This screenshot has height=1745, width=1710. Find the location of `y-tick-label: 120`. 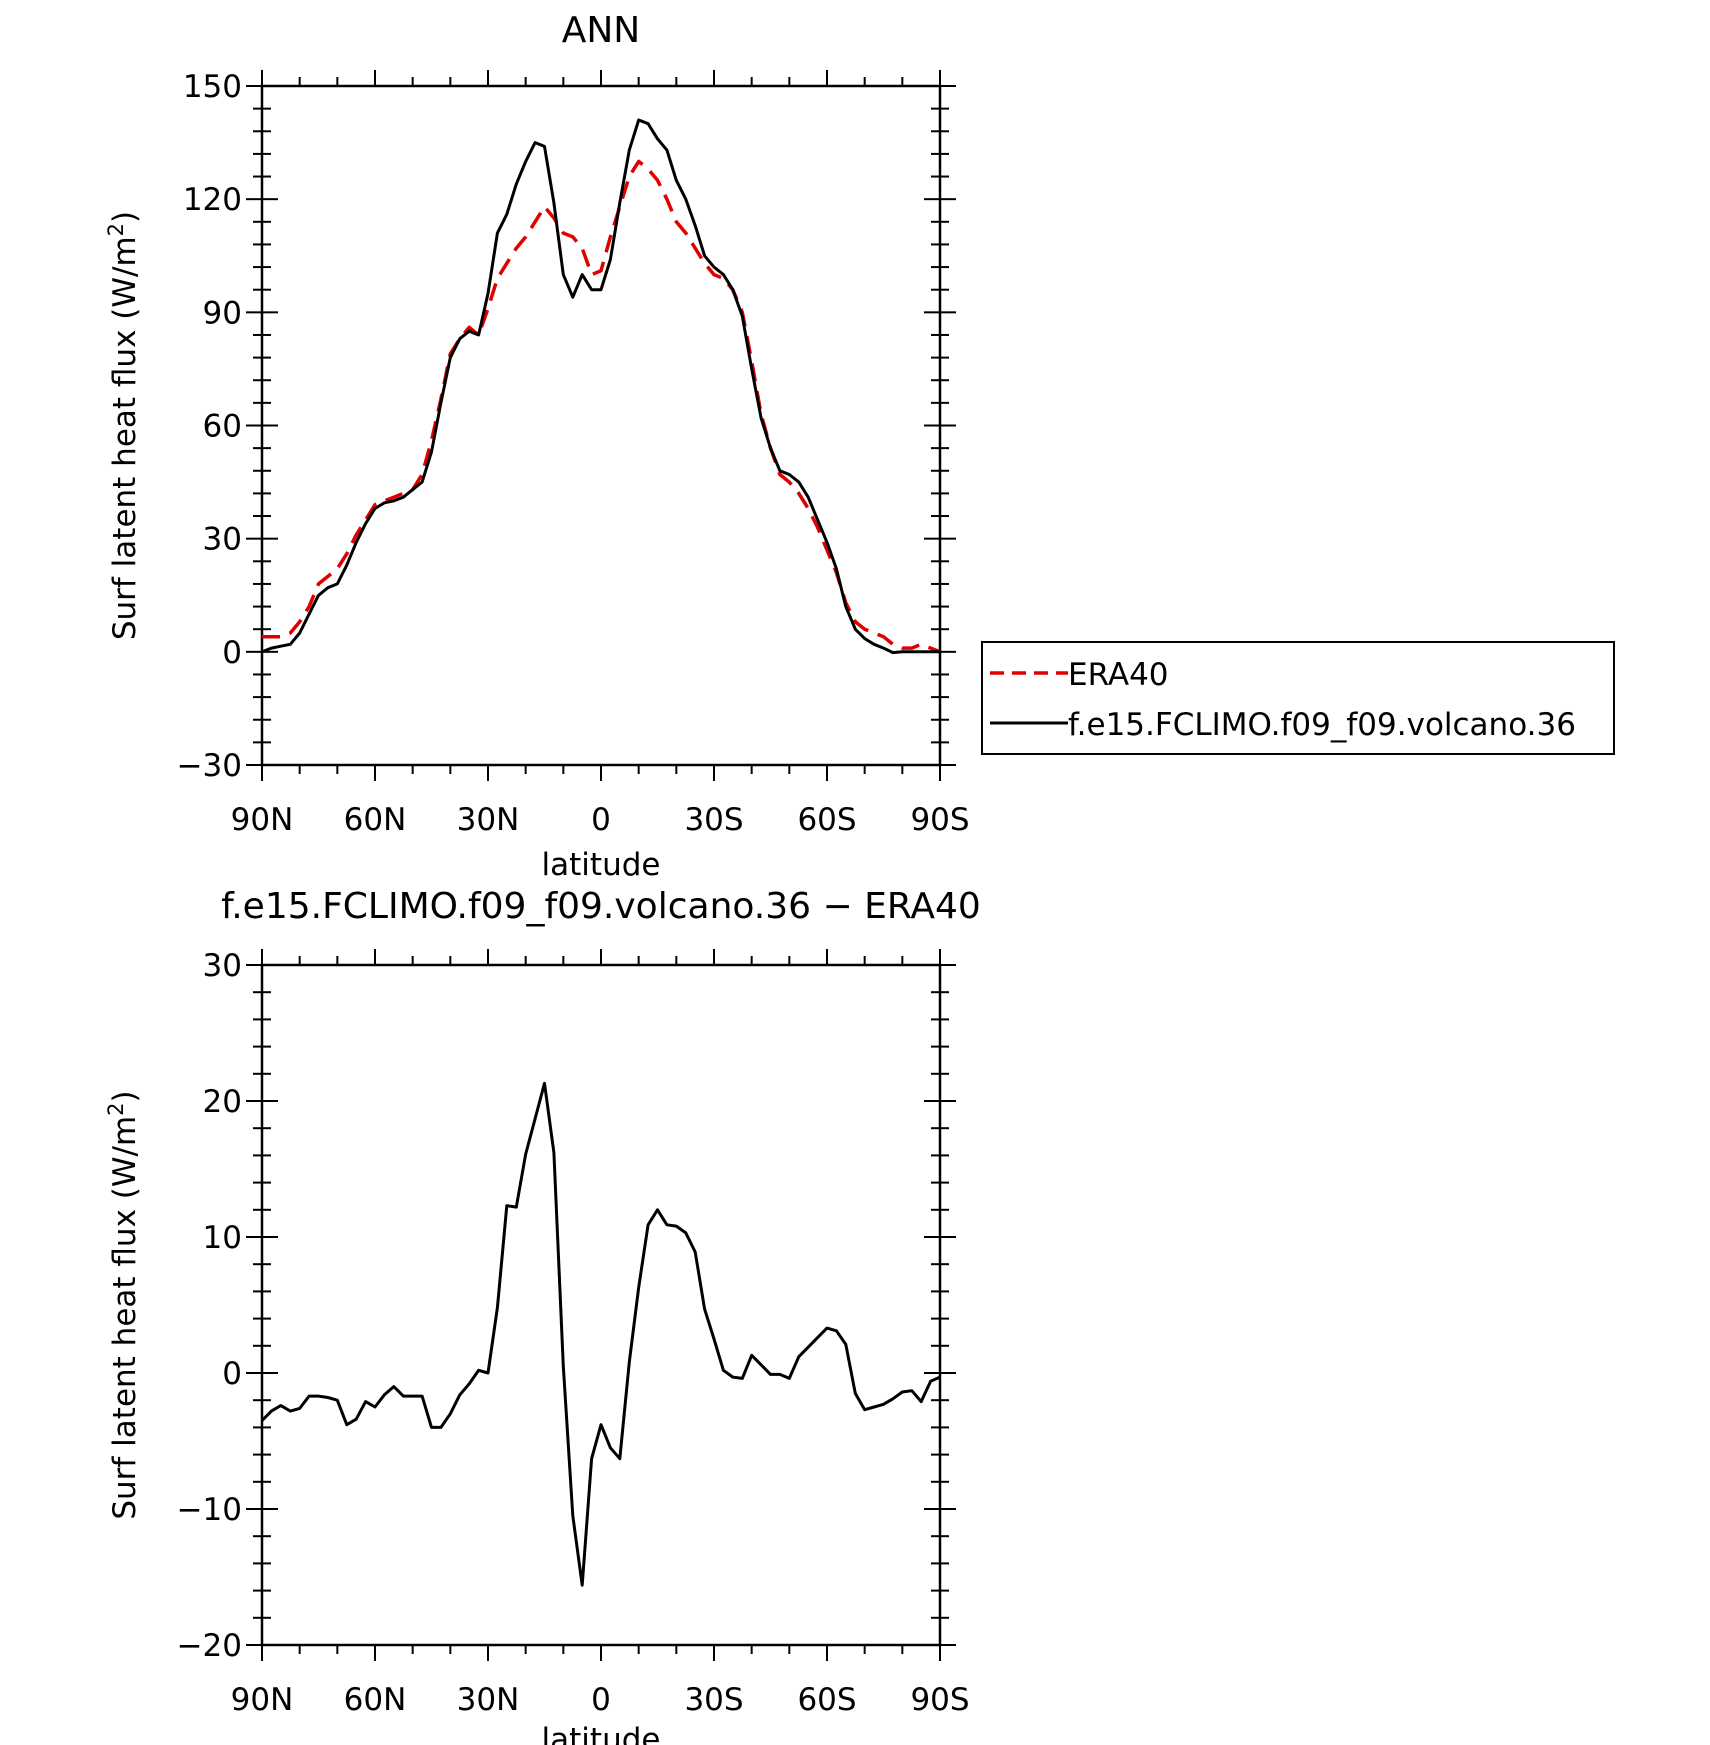

y-tick-label: 120 is located at coordinates (212, 200).